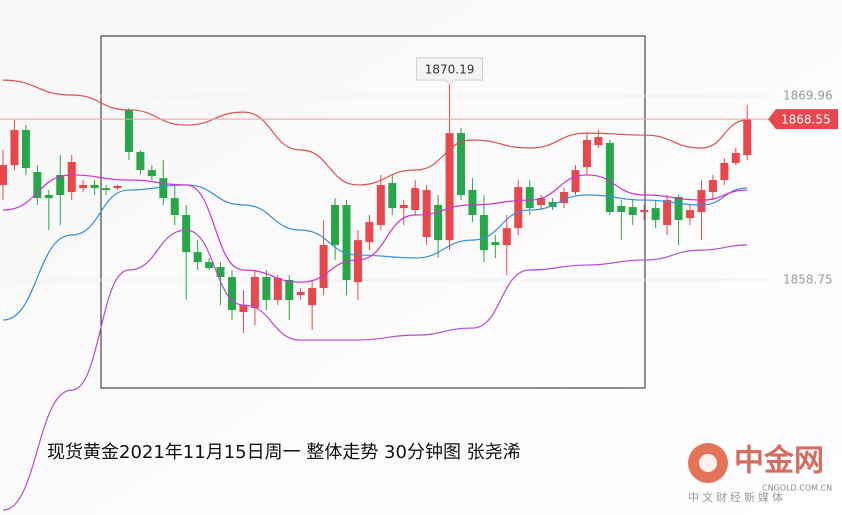 The height and width of the screenshot is (515, 842). What do you see at coordinates (779, 461) in the screenshot?
I see `logo-text: 中金网` at bounding box center [779, 461].